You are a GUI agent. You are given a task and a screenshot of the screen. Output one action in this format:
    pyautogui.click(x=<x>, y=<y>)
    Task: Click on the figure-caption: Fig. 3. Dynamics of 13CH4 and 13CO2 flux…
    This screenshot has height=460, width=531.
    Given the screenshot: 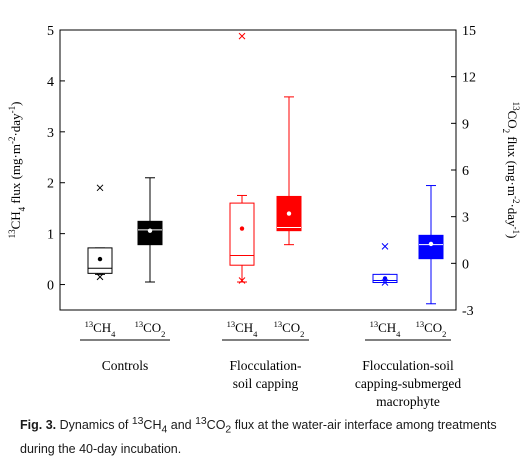 What is the action you would take?
    pyautogui.click(x=270, y=435)
    